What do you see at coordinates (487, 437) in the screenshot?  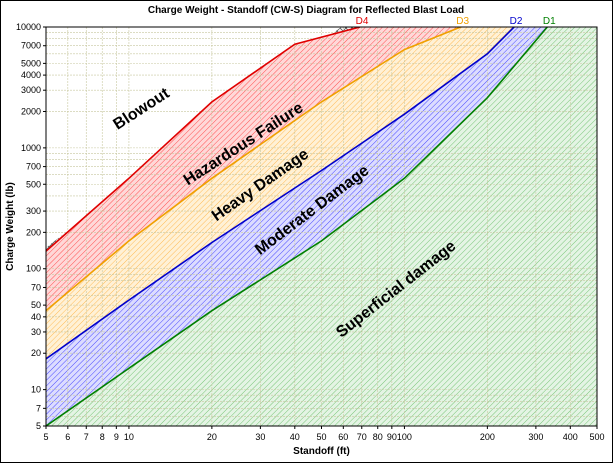 I see `x-tick-label: 200` at bounding box center [487, 437].